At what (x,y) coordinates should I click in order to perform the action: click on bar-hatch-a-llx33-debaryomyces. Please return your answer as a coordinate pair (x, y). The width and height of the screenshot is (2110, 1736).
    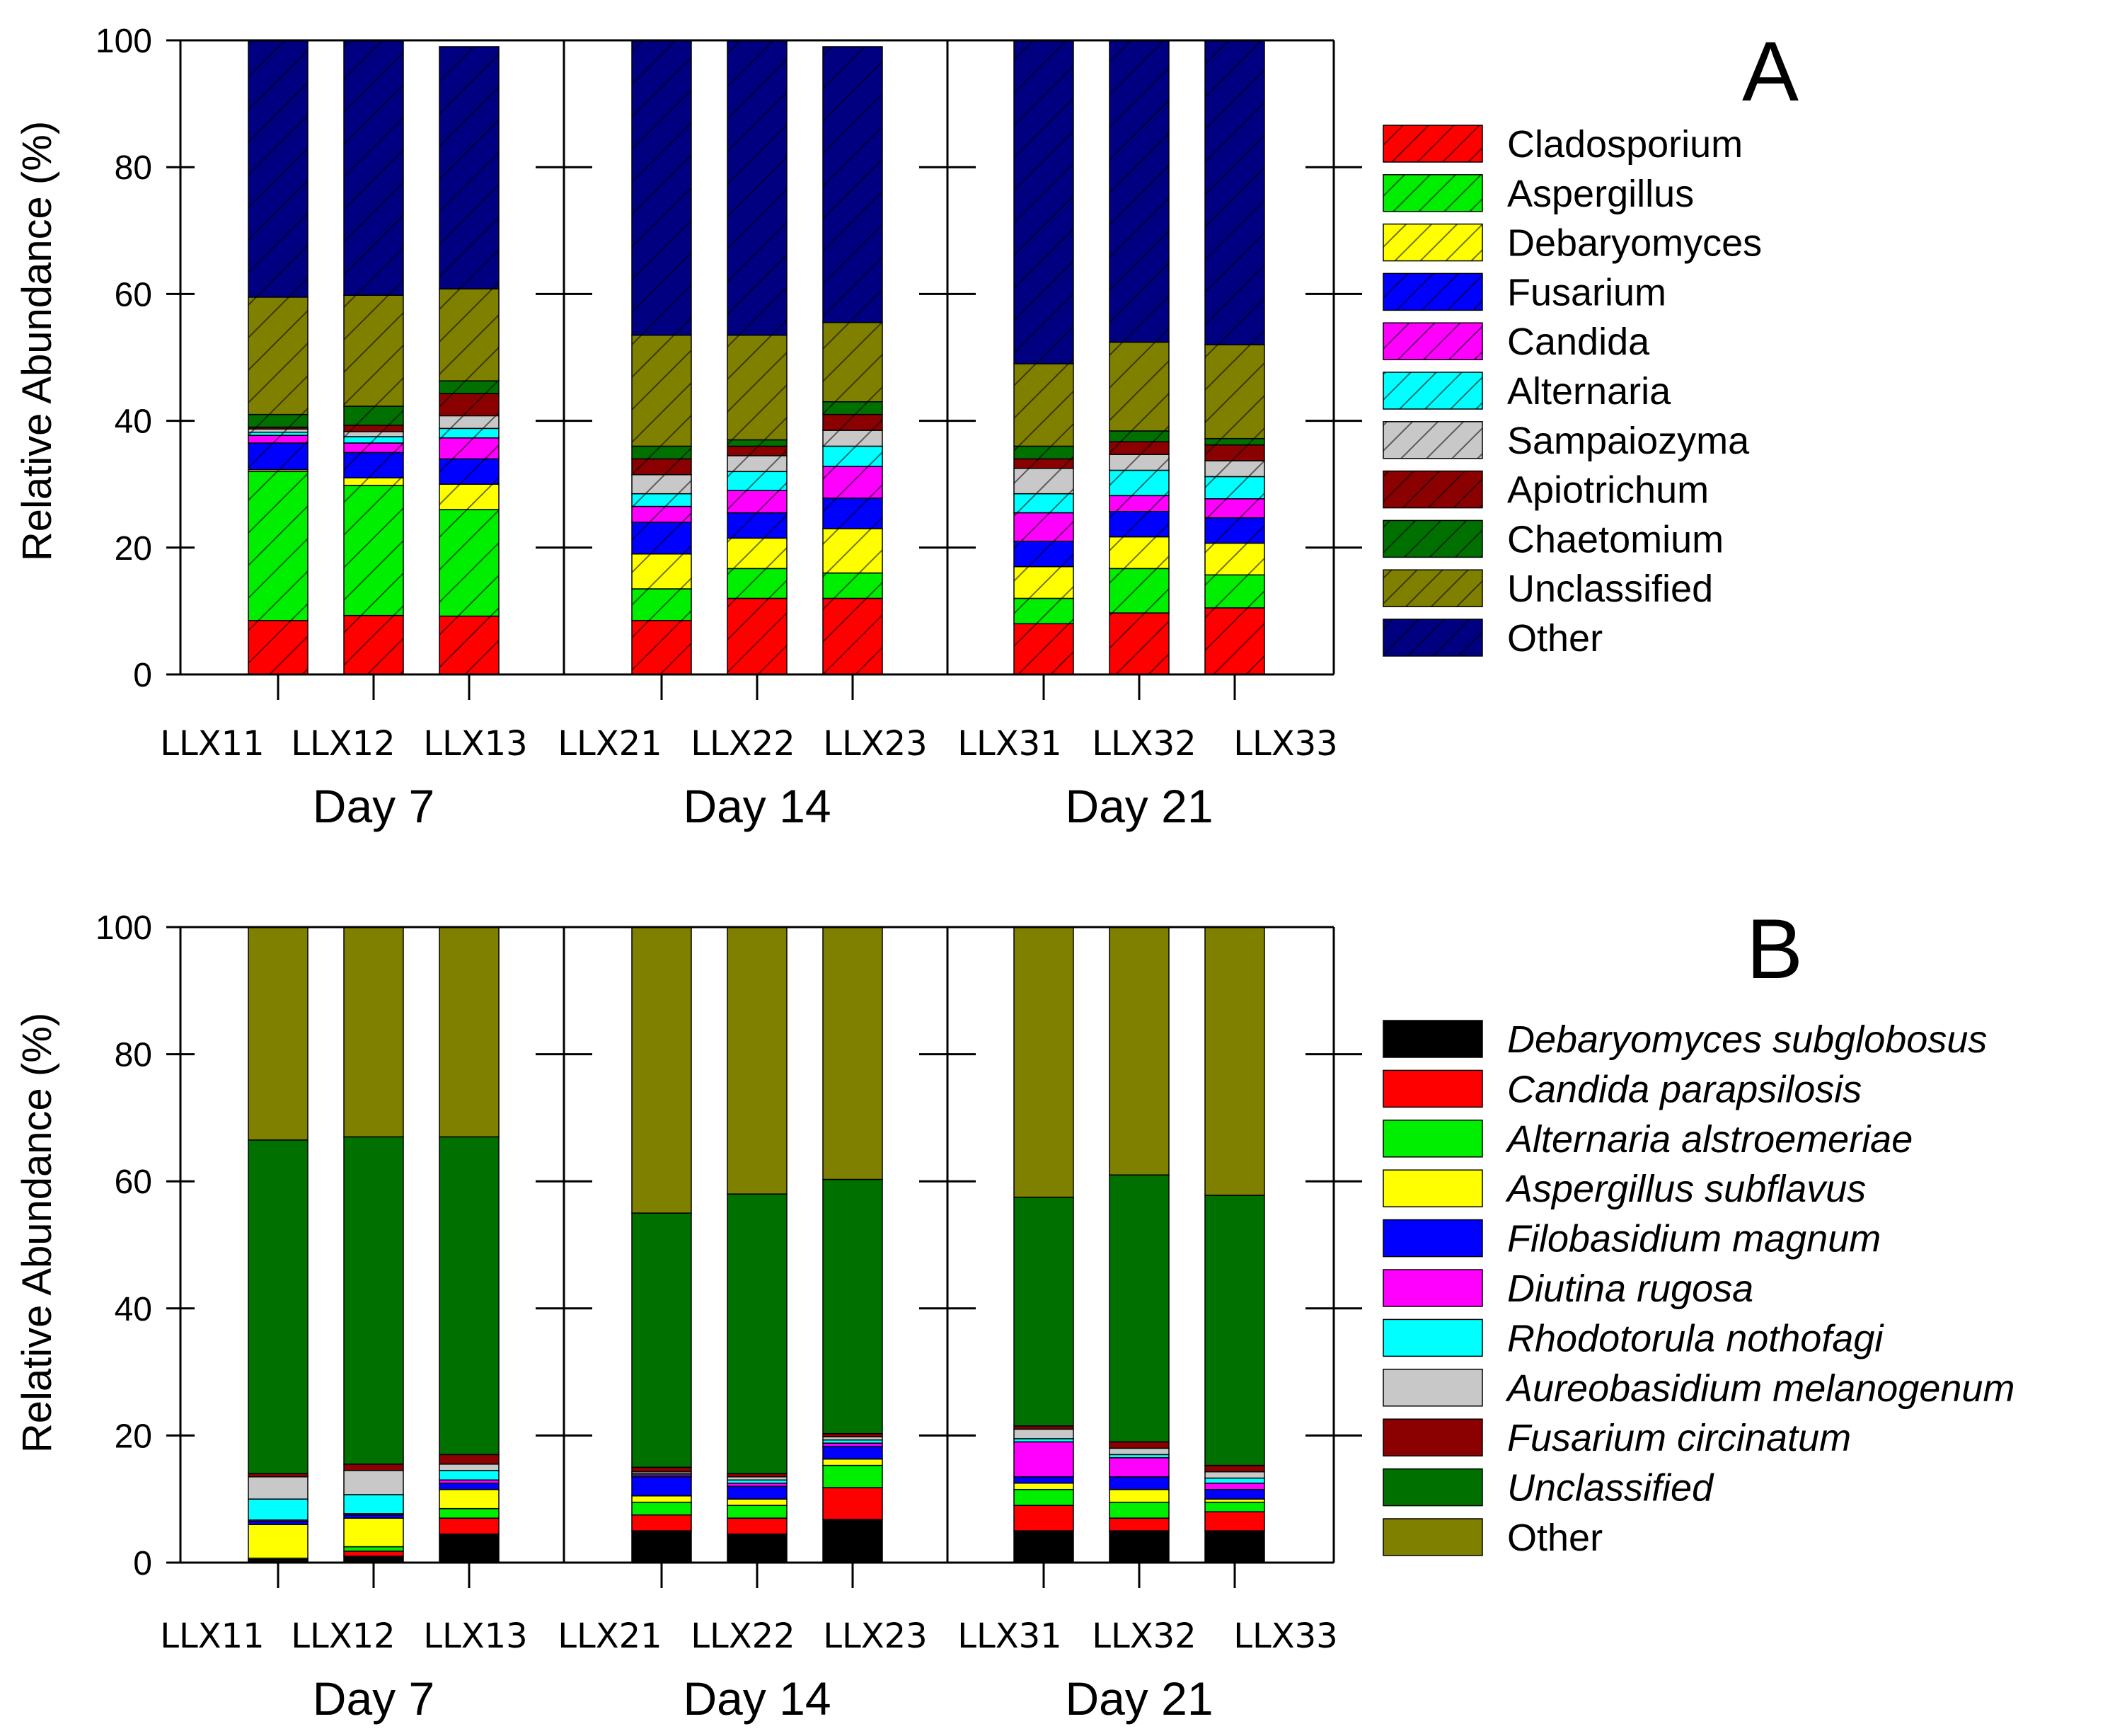
    Looking at the image, I should click on (1235, 559).